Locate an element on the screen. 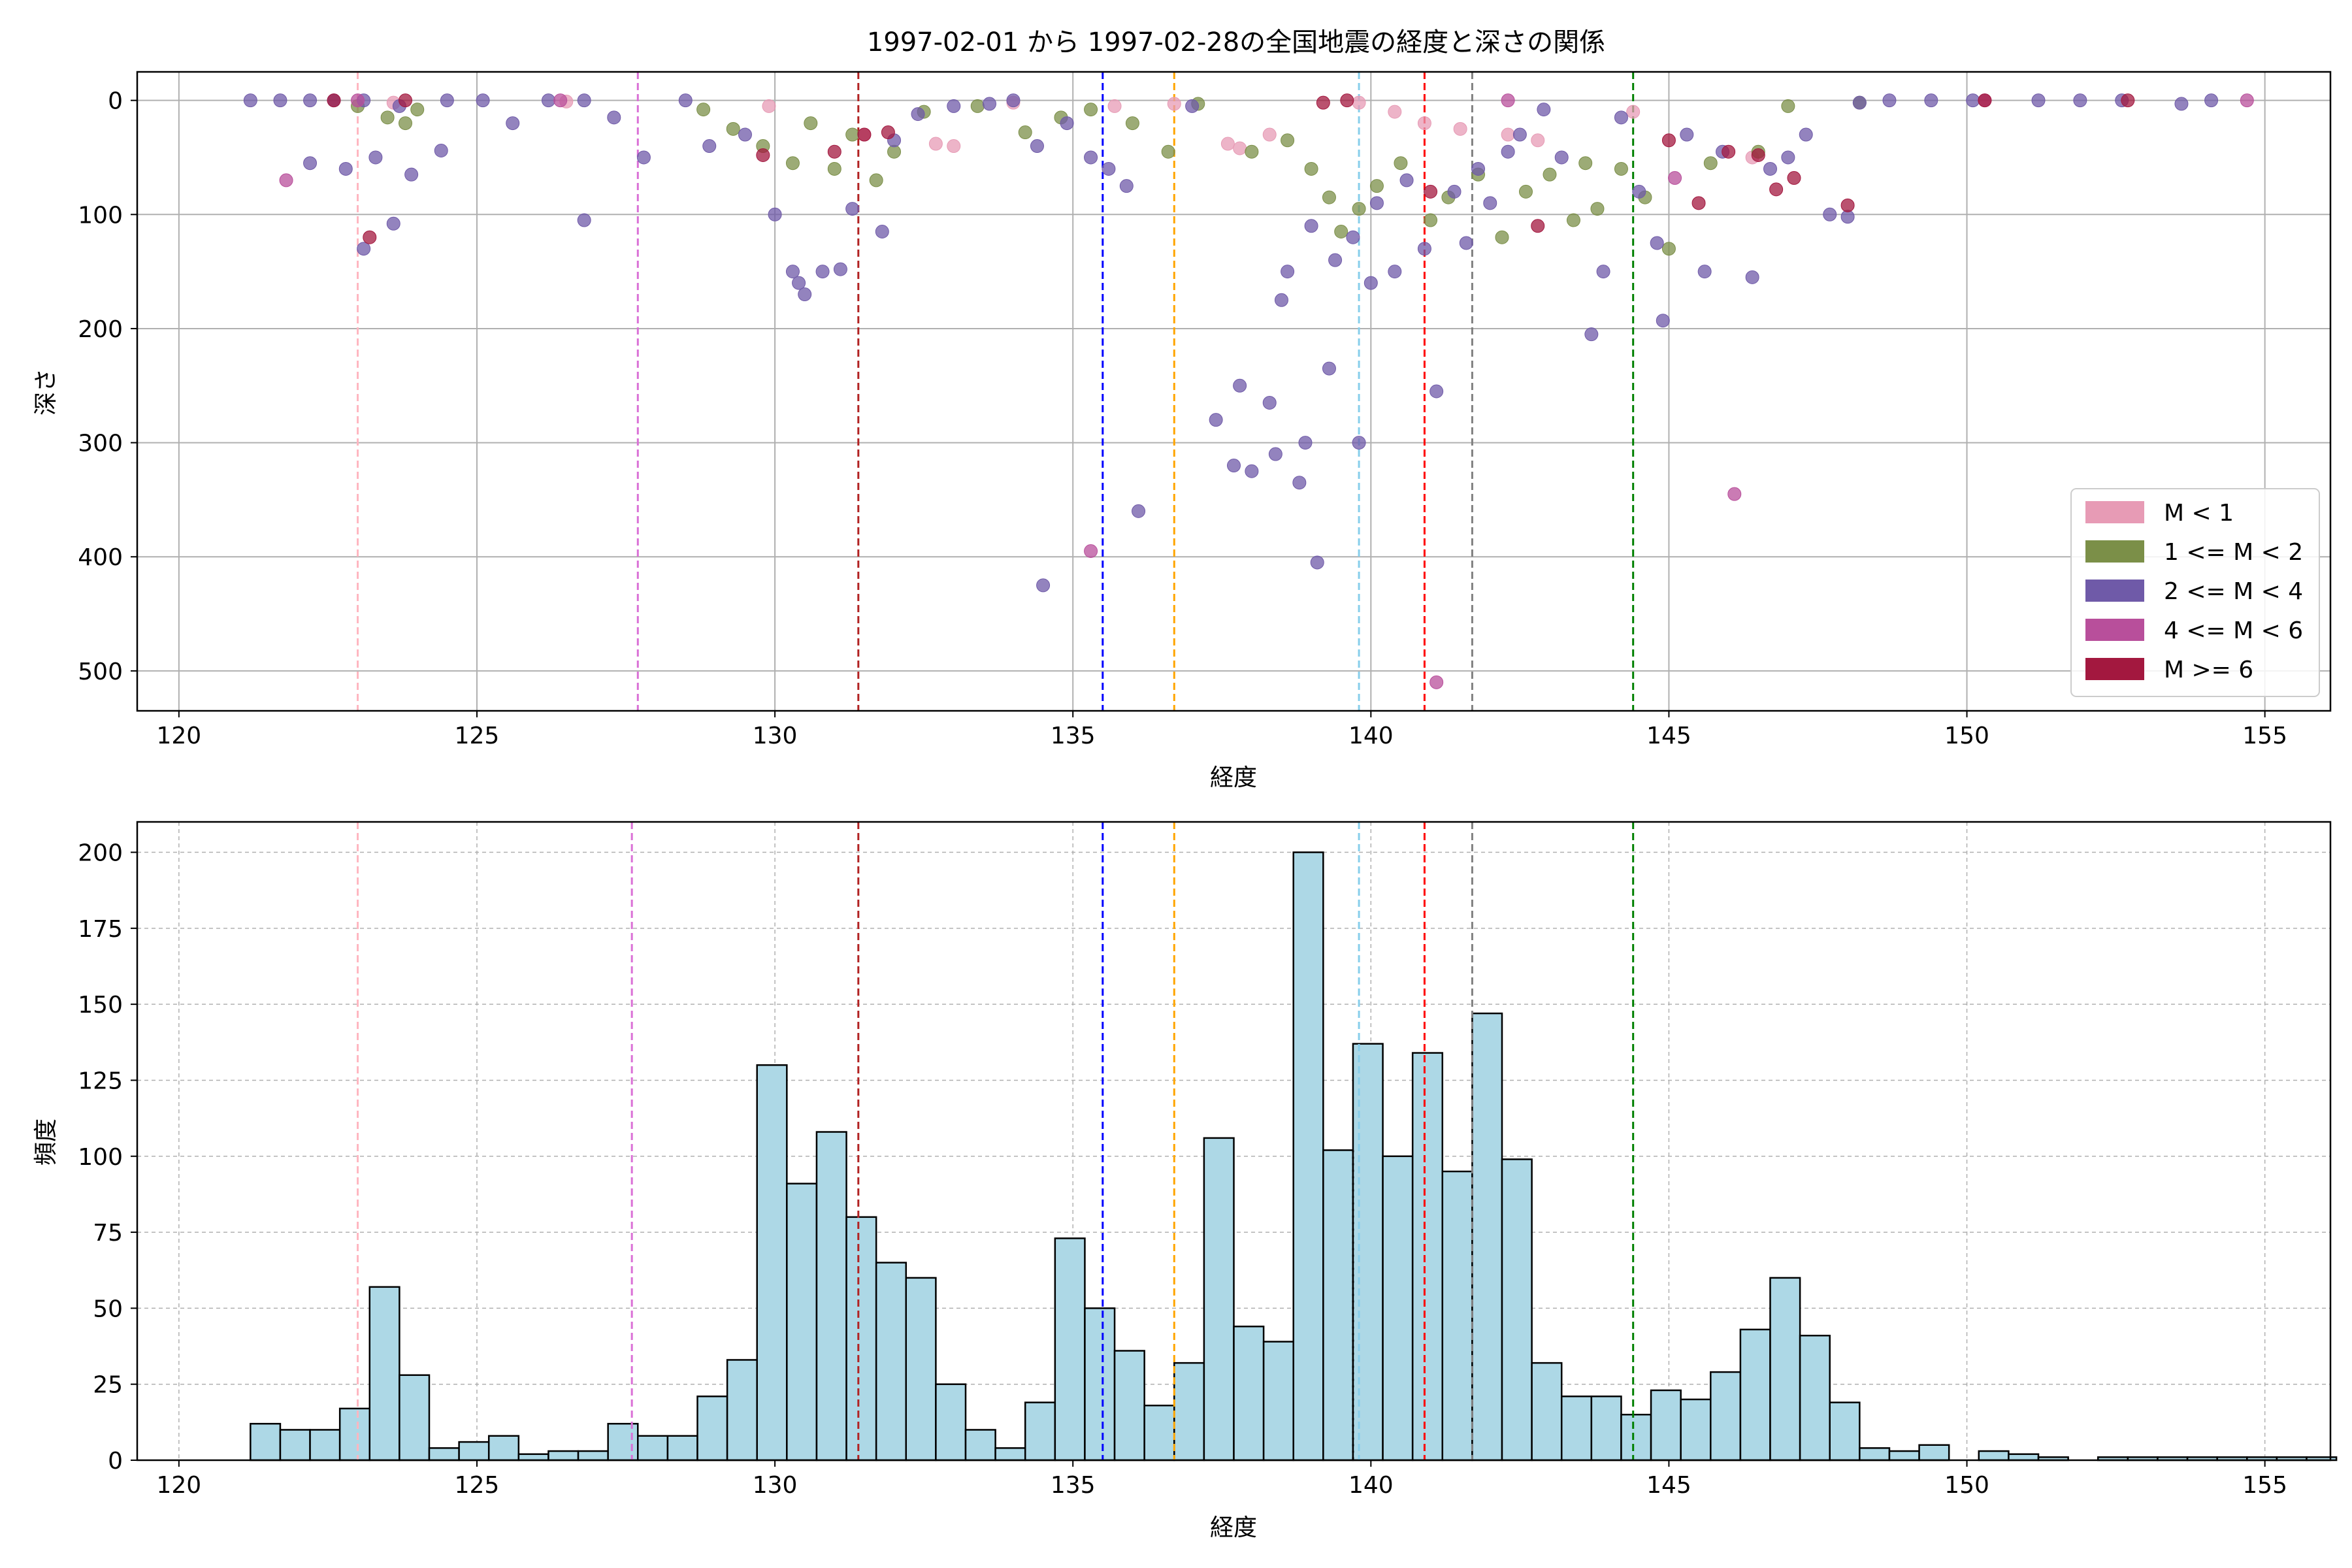 Image resolution: width=2352 pixels, height=1568 pixels. legend-label: 4 <= M < 6 is located at coordinates (2233, 630).